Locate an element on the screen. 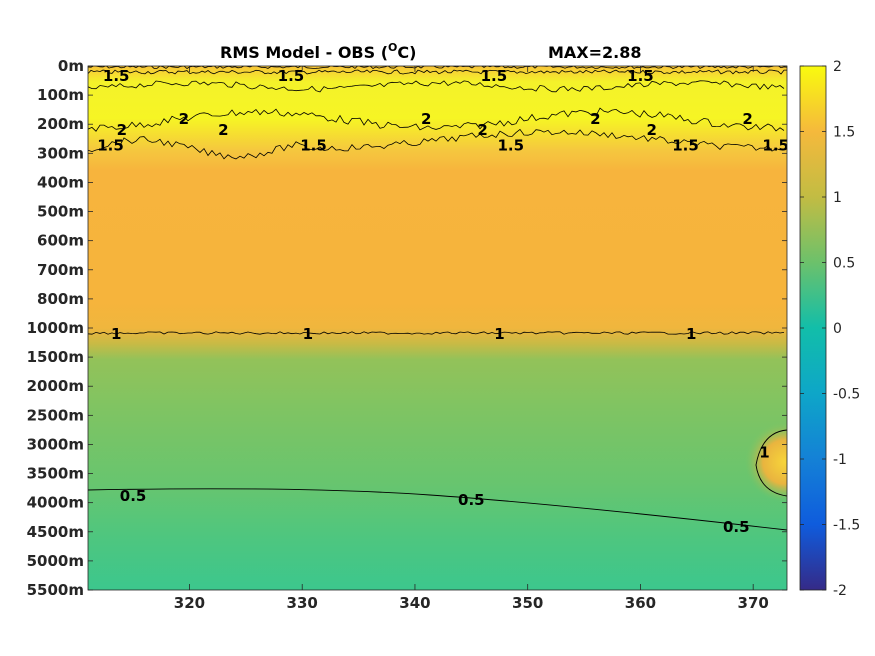  y-tick-label: 5500m is located at coordinates (55, 590).